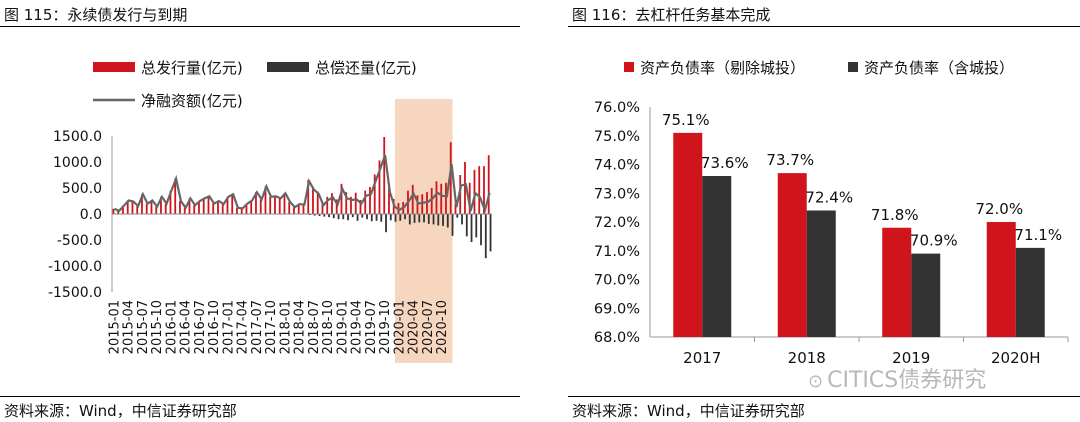  What do you see at coordinates (428, 327) in the screenshot?
I see `x-tick-label: 2020-07` at bounding box center [428, 327].